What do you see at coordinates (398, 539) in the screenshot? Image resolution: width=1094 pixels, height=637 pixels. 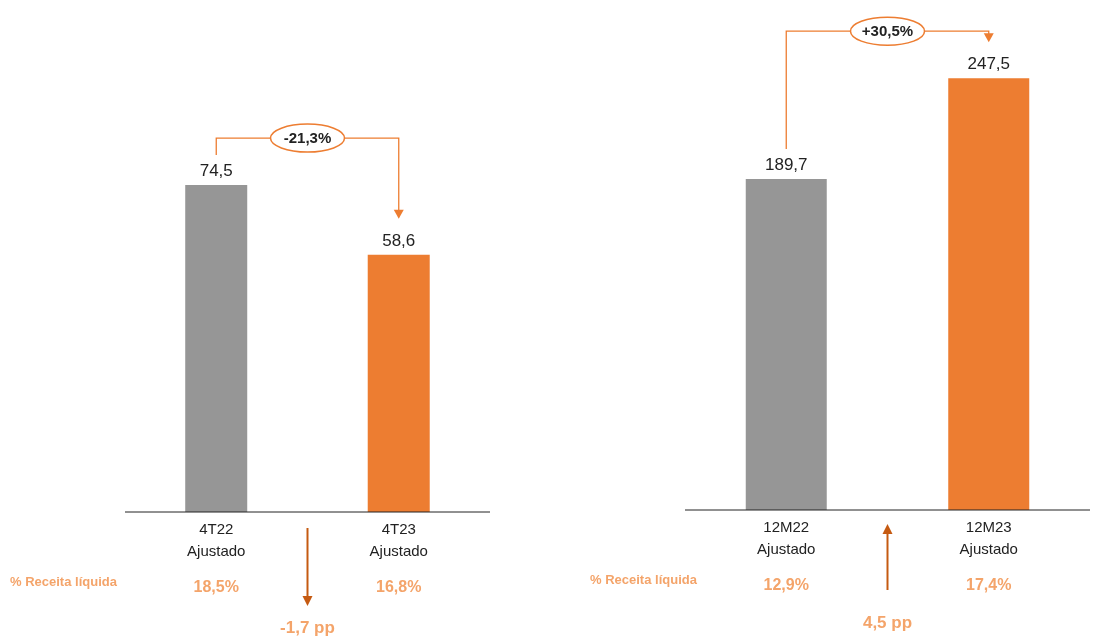 I see `x-tick-label: 4T23 Ajustado` at bounding box center [398, 539].